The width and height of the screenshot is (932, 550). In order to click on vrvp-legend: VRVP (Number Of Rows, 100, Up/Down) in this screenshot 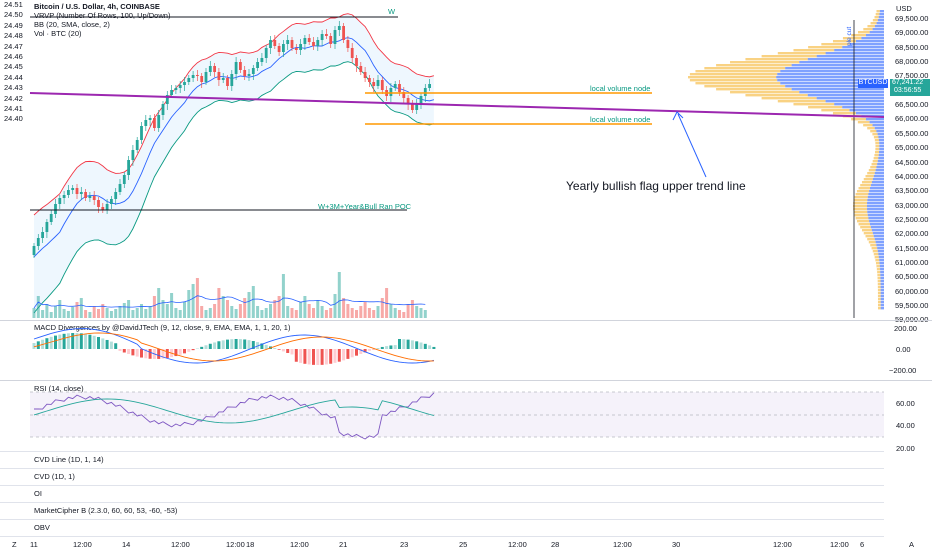, I will do `click(102, 15)`.